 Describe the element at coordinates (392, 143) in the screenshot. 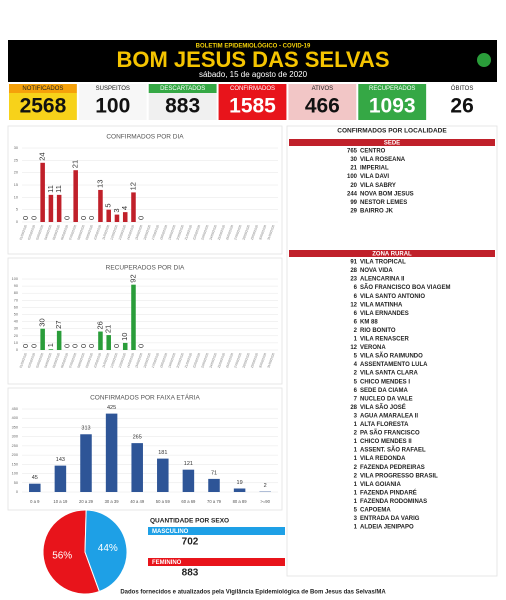

I see `group-title: SEDE` at that location.